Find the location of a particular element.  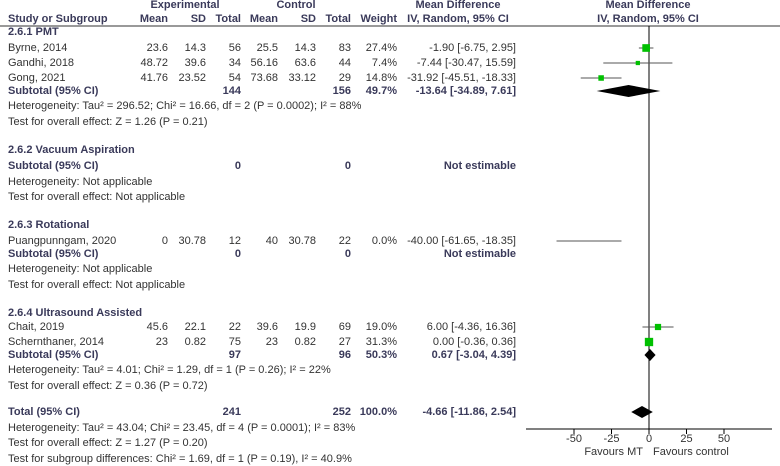

subtotal-exp-total: 144 is located at coordinates (231, 91).